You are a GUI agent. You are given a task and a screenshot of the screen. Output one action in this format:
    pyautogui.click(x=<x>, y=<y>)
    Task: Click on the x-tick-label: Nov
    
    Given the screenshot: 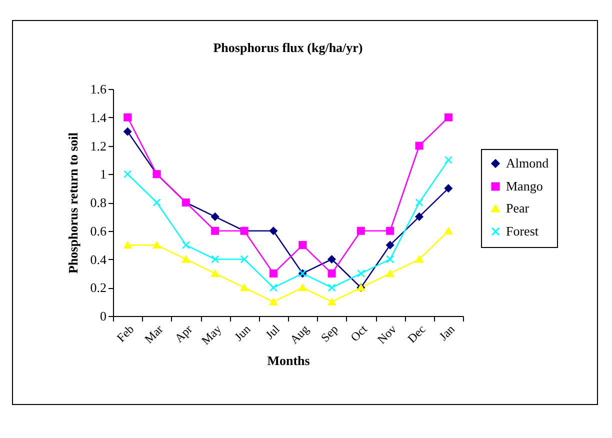 What is the action you would take?
    pyautogui.click(x=387, y=334)
    